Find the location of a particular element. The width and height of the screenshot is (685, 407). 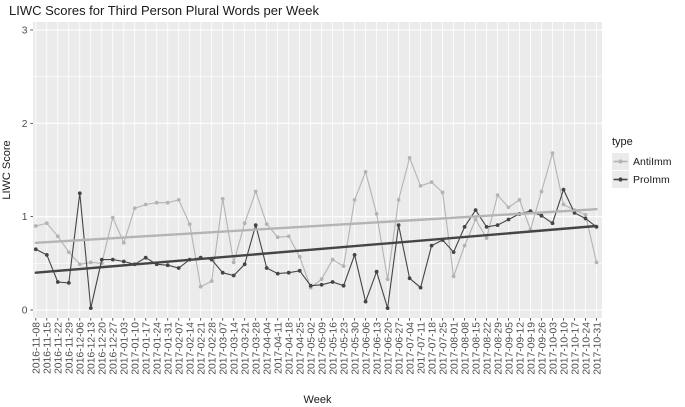

x-tick-label: 2016-11-15 is located at coordinates (48, 348).